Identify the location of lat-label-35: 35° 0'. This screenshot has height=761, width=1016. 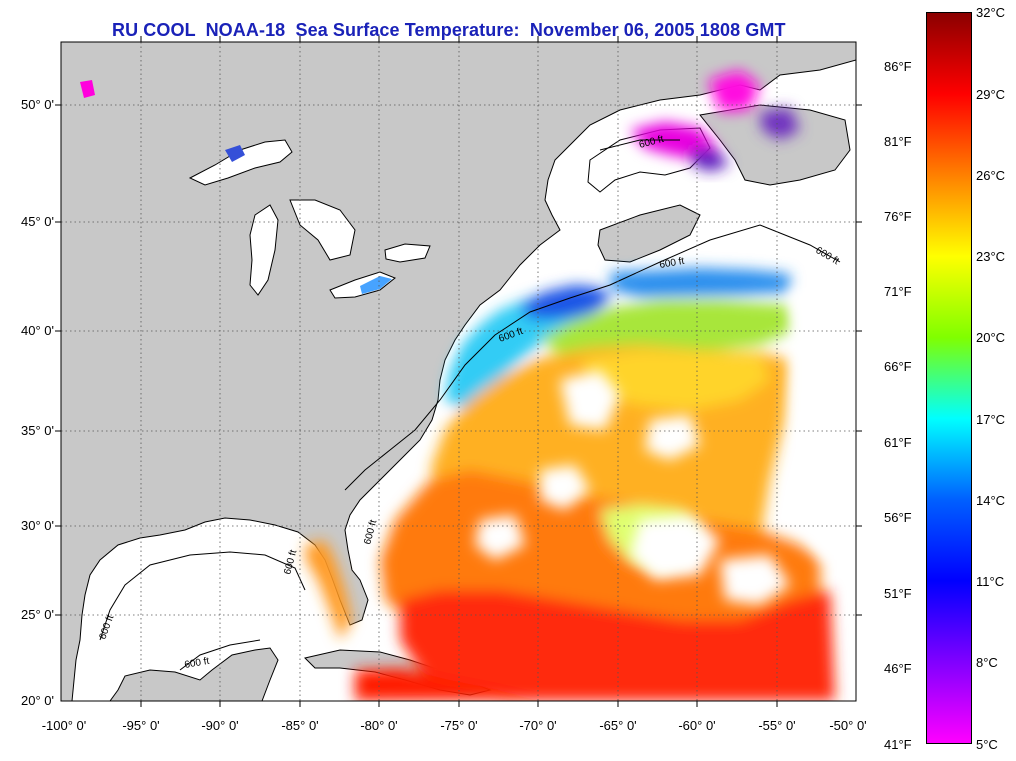
(37, 430).